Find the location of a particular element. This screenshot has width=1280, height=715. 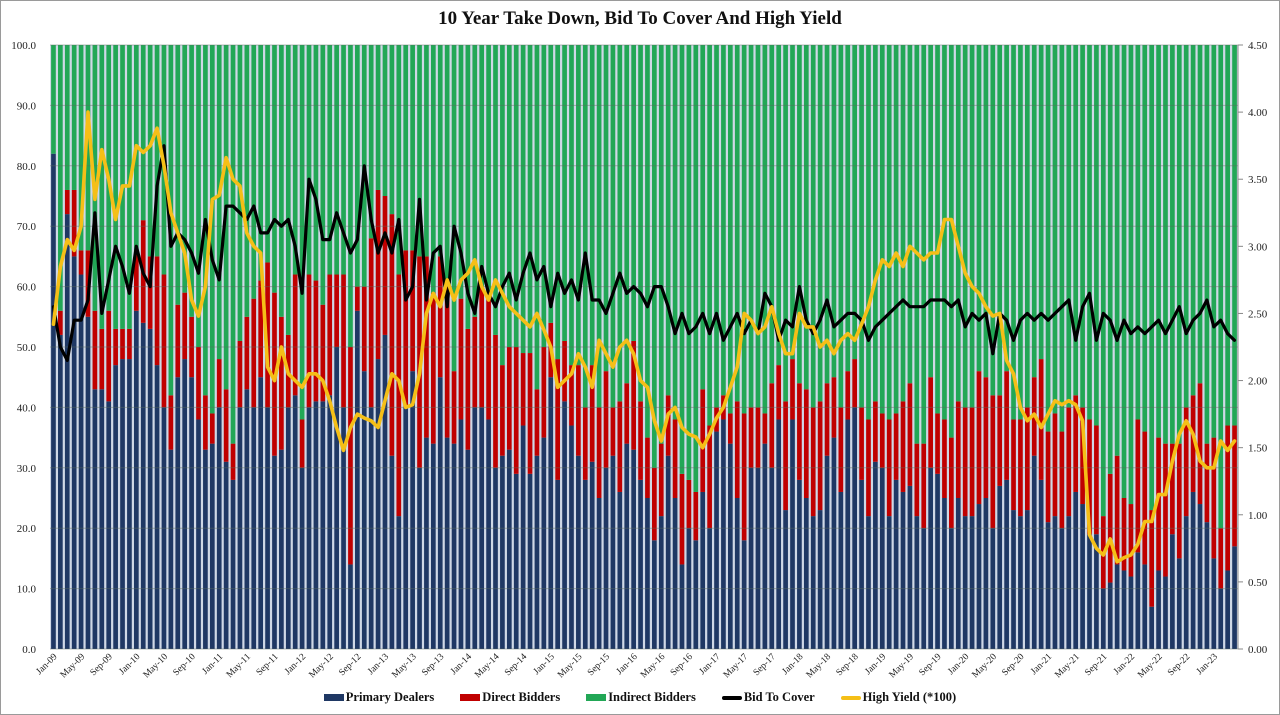

x-tick-label: May-19 is located at coordinates (902, 666).